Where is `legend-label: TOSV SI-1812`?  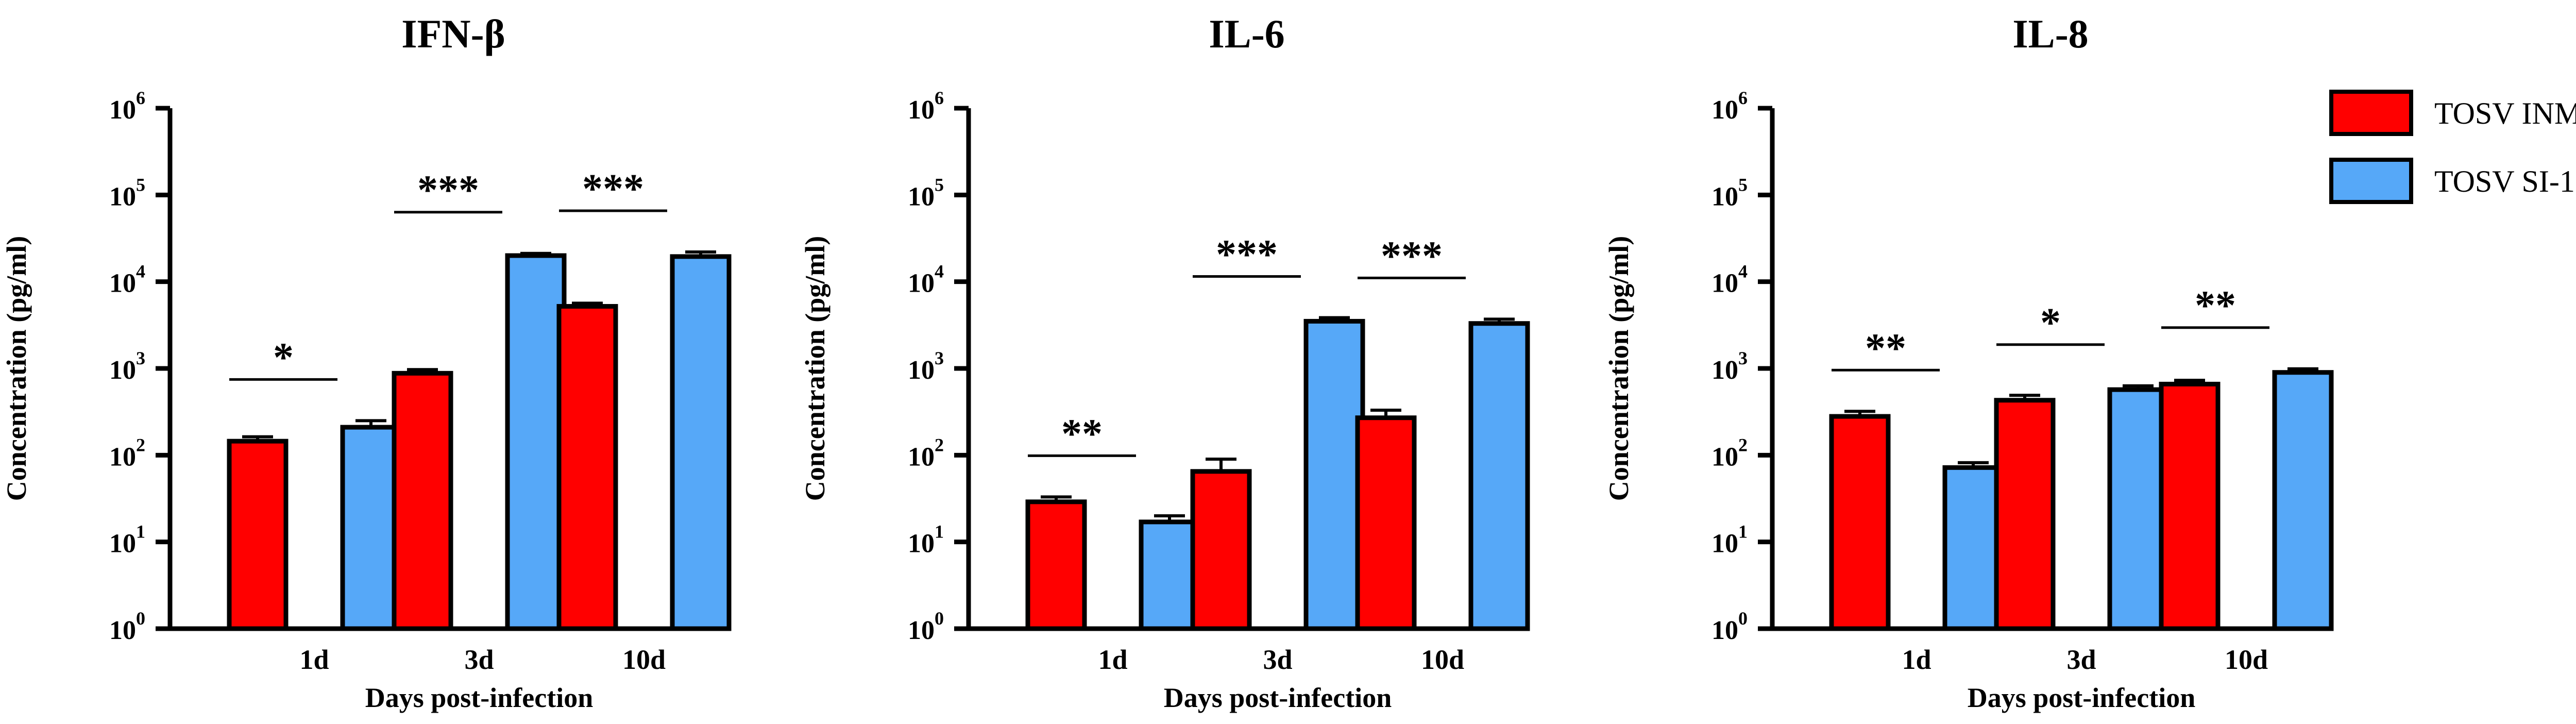
legend-label: TOSV SI-1812 is located at coordinates (2505, 181).